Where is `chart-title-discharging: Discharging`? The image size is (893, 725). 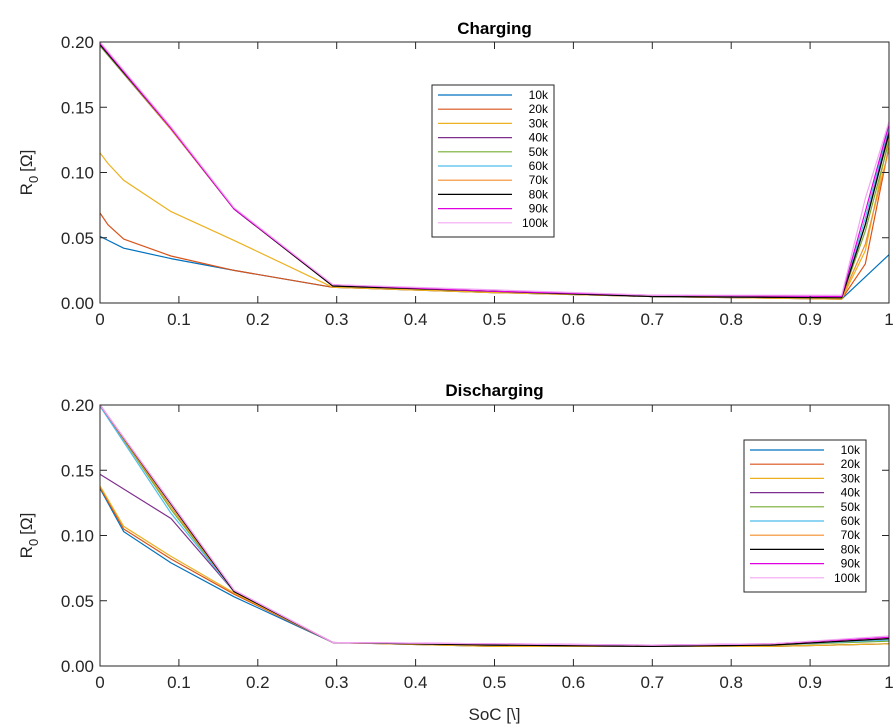
chart-title-discharging: Discharging is located at coordinates (494, 390).